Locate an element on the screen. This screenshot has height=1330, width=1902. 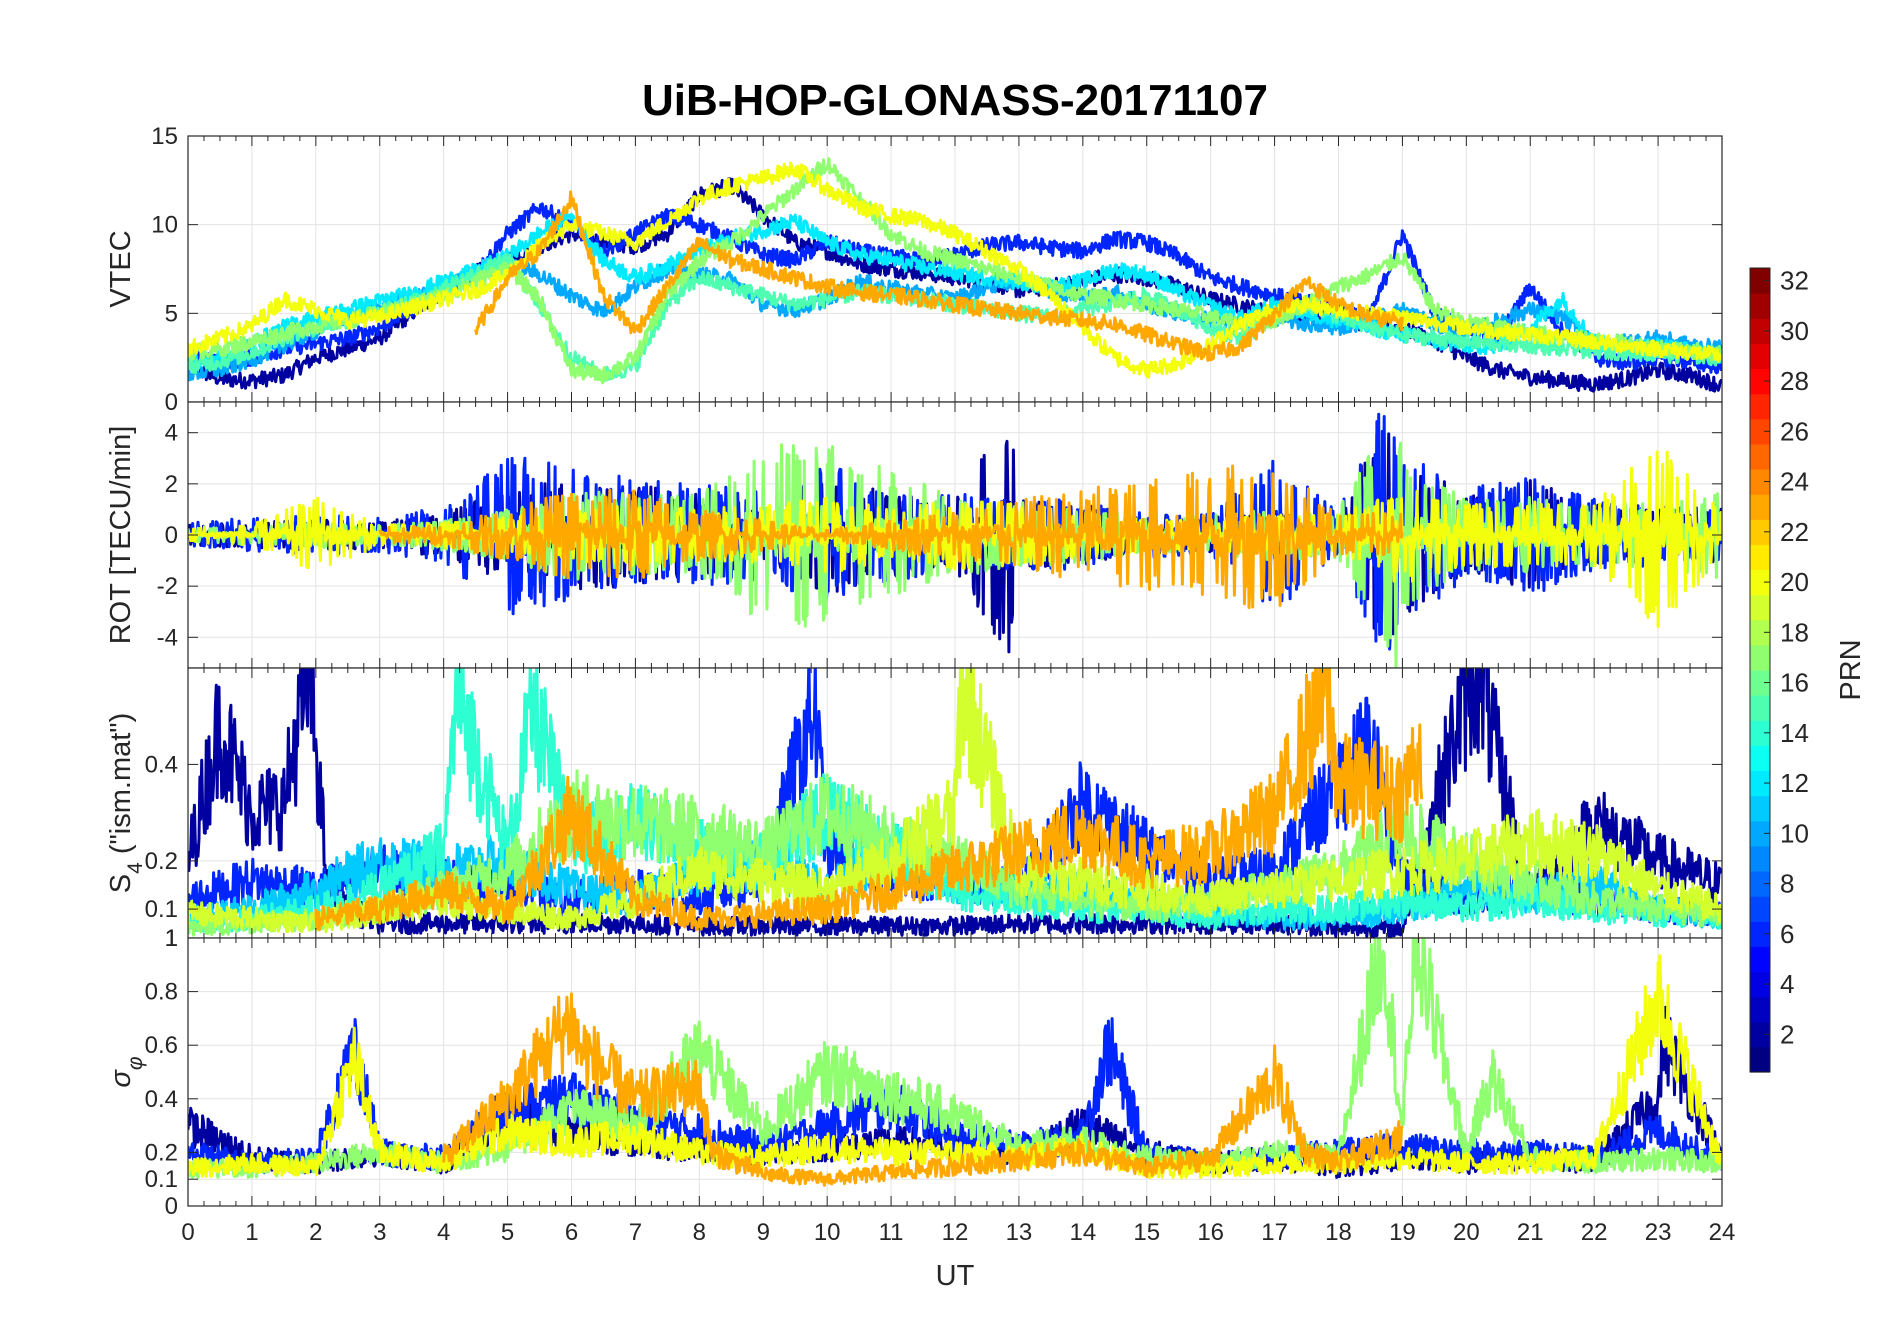
x-axis: 0 1 2 3 4 5 6 7 8 9 10 11 12 13 14 15 16 17 18 19 20 21 22 23 24 is located at coordinates (958, 1232).